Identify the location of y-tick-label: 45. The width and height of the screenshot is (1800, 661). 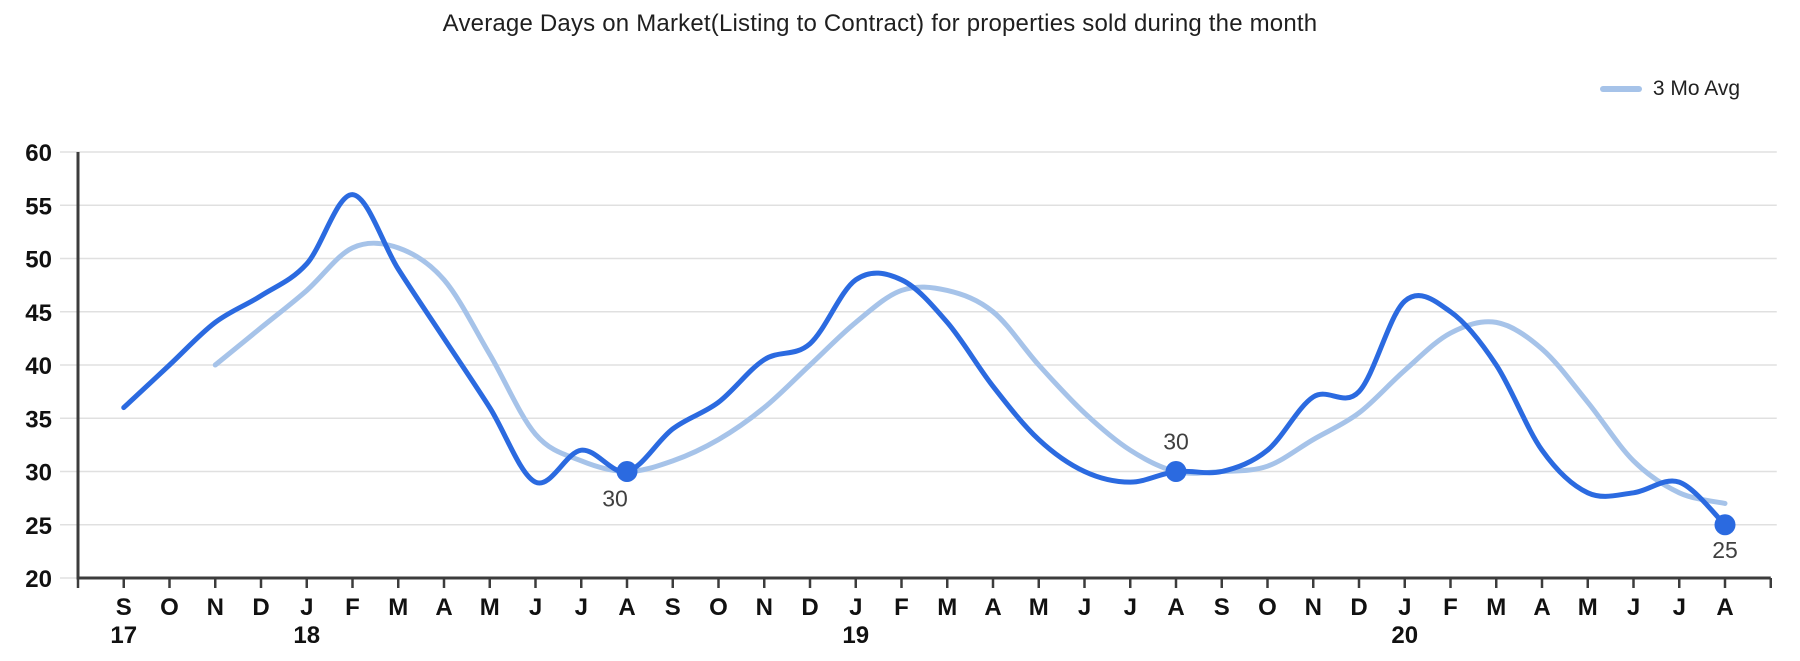
(38, 313).